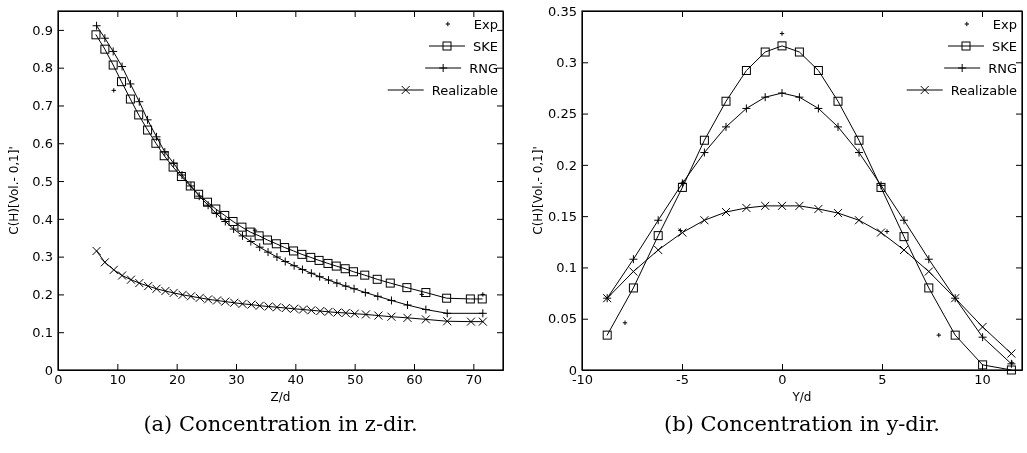 This screenshot has height=453, width=1027. Describe the element at coordinates (682, 380) in the screenshot. I see `x-tick-label: -5` at that location.